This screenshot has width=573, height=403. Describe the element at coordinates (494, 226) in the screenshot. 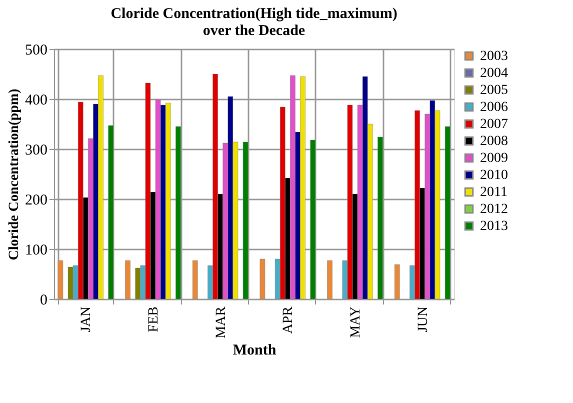

I see `legend-label: 2013` at that location.